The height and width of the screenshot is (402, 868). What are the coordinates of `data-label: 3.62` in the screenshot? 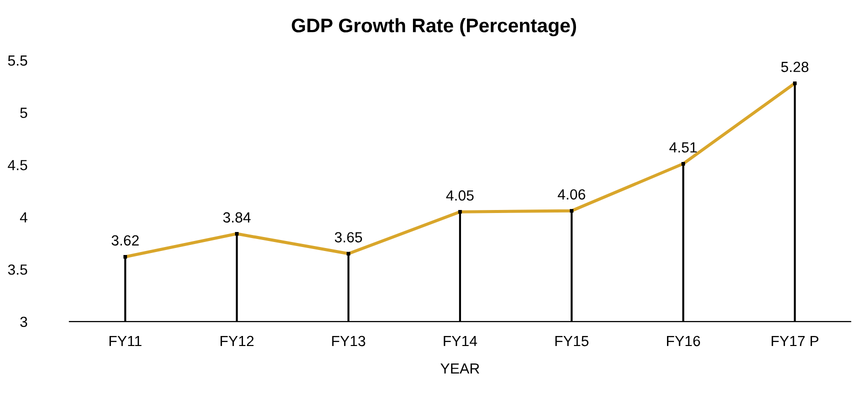 It's located at (125, 240).